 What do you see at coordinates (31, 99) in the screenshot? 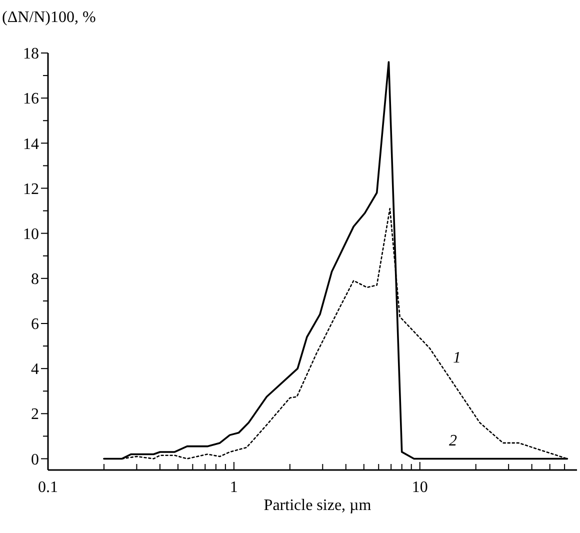
I see `y-tick-label: 16` at bounding box center [31, 99].